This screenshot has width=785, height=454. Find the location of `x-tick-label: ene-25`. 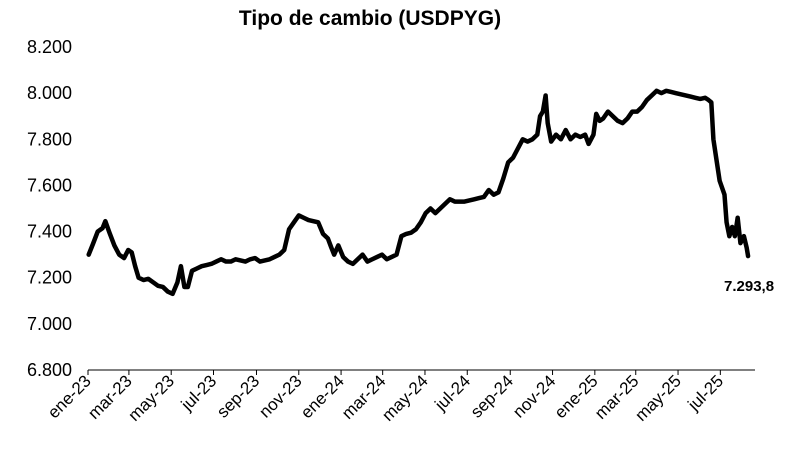

x-tick-label: ene-25 is located at coordinates (576, 396).